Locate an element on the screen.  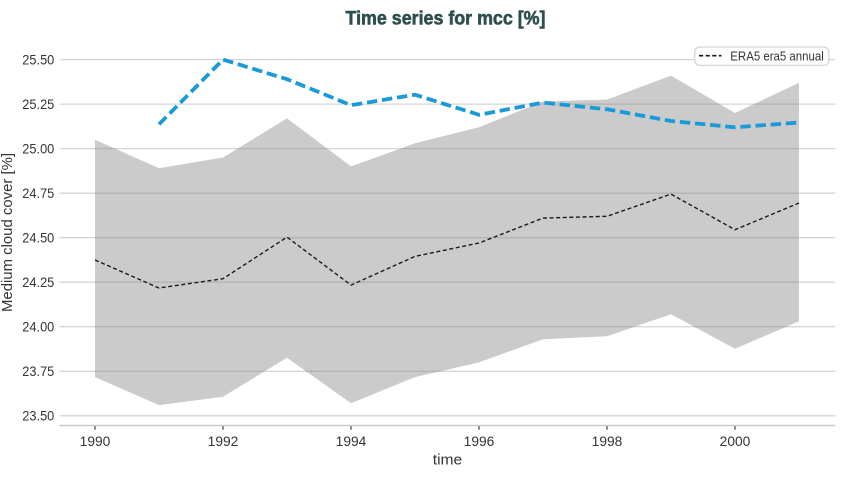
svg-text: 1998 is located at coordinates (607, 441).